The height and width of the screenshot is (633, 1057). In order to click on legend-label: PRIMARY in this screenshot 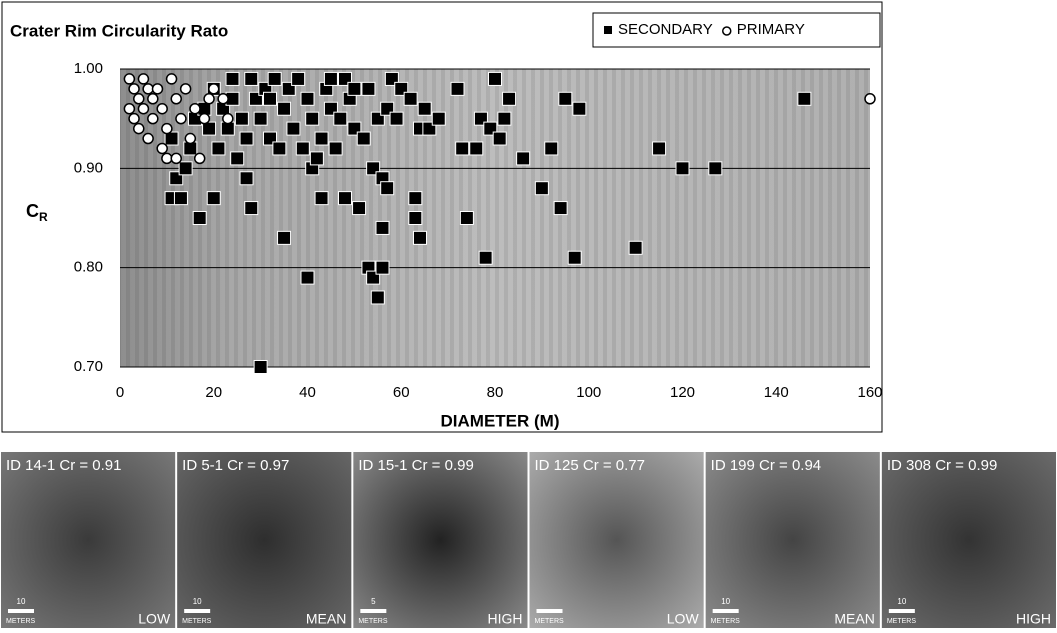, I will do `click(771, 29)`.